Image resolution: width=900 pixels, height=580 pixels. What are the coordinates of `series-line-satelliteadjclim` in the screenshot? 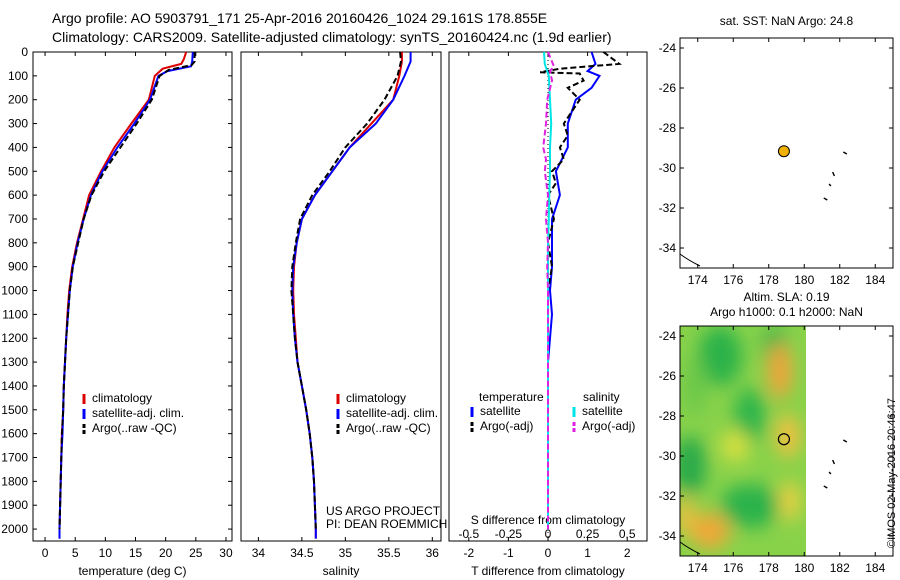 It's located at (351, 295).